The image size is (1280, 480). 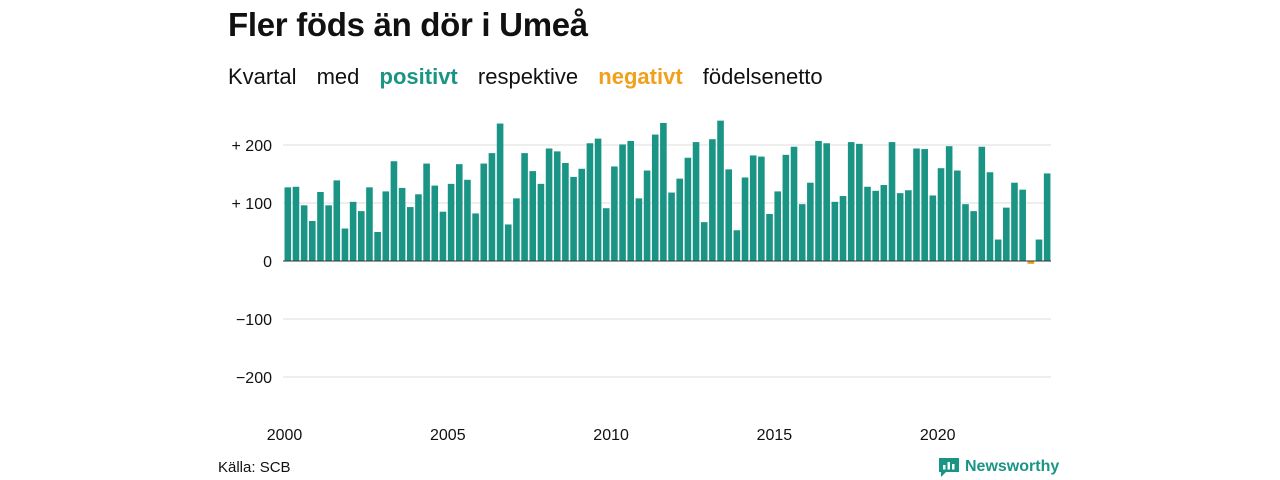 What do you see at coordinates (254, 467) in the screenshot?
I see `source-note: Källa: SCB` at bounding box center [254, 467].